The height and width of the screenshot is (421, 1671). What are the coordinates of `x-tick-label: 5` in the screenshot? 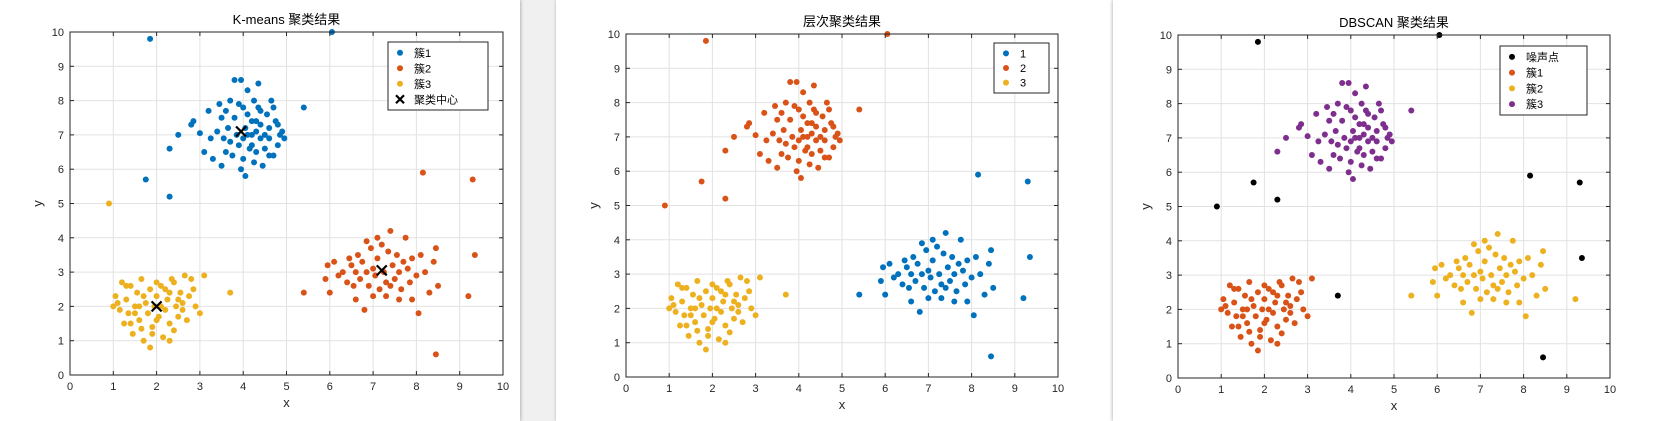 It's located at (842, 389).